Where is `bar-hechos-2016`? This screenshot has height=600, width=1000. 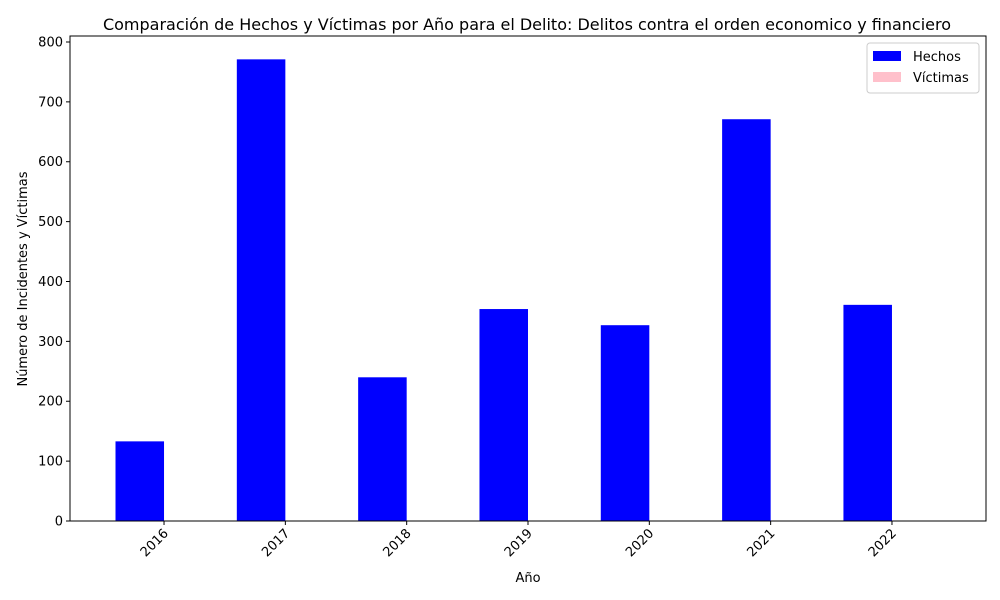 bar-hechos-2016 is located at coordinates (140, 481).